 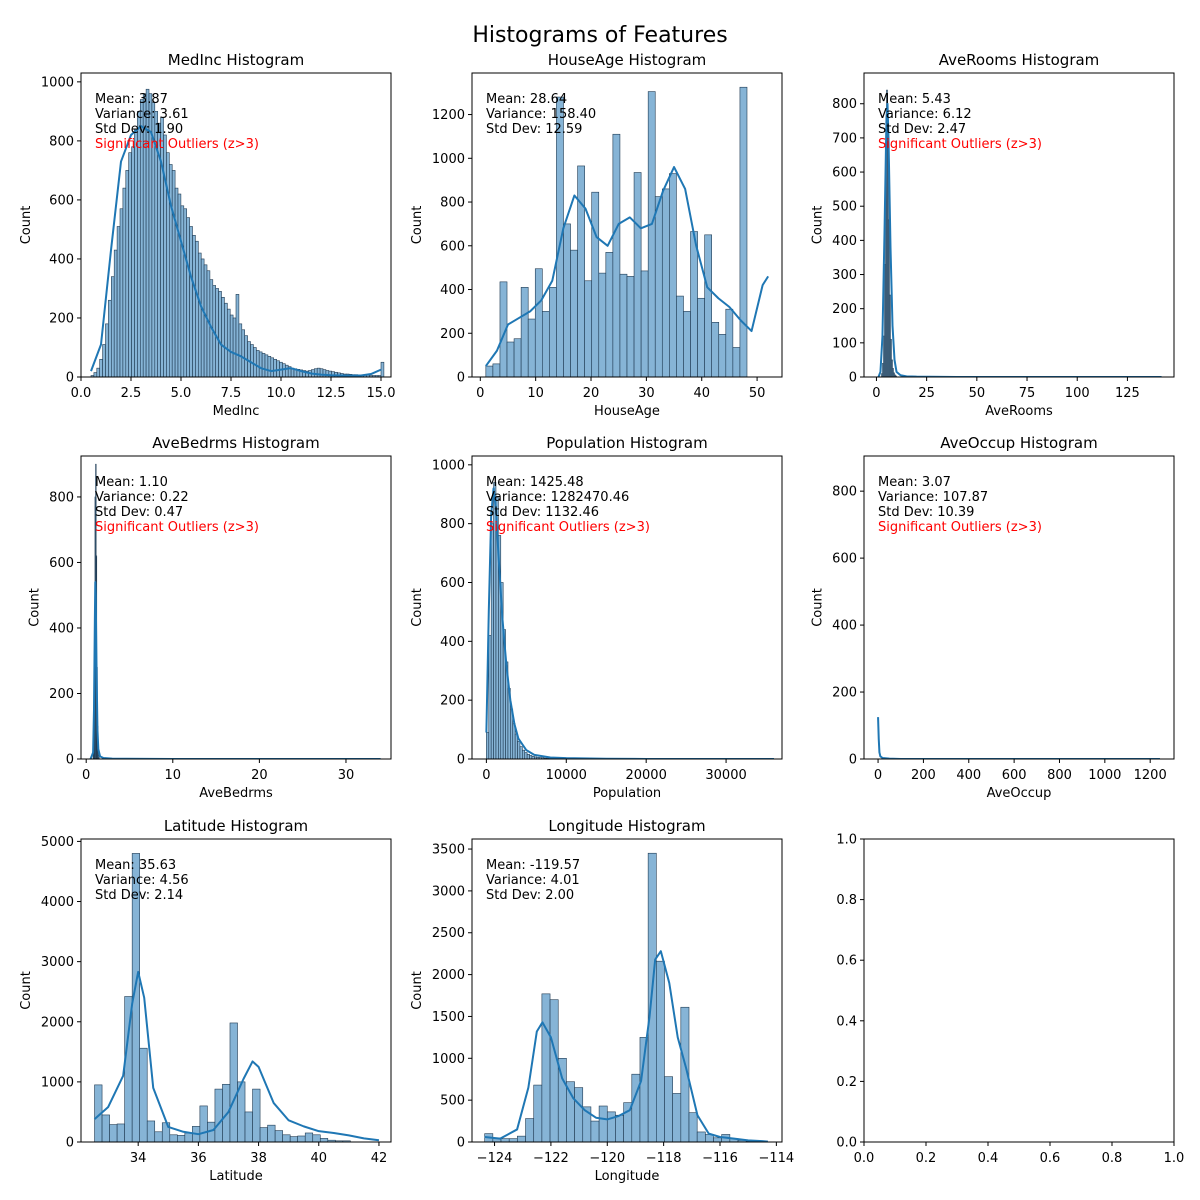 I want to click on x-tick-label: 2.5, so click(x=131, y=393).